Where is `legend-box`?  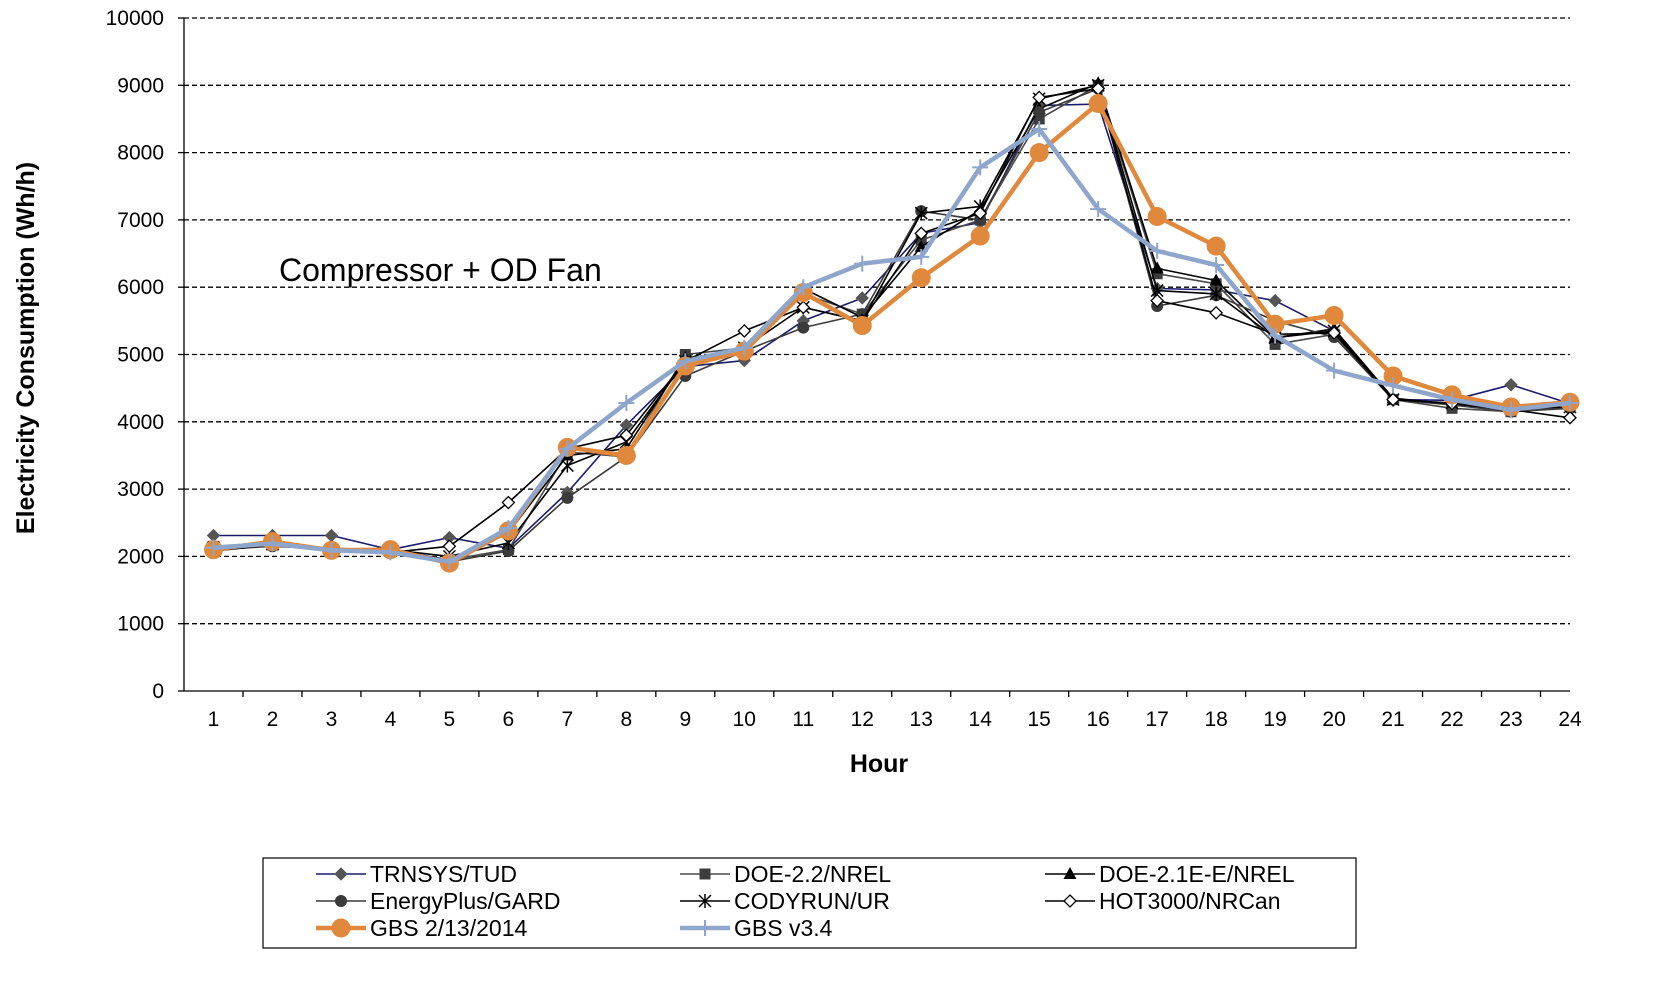
legend-box is located at coordinates (809, 903).